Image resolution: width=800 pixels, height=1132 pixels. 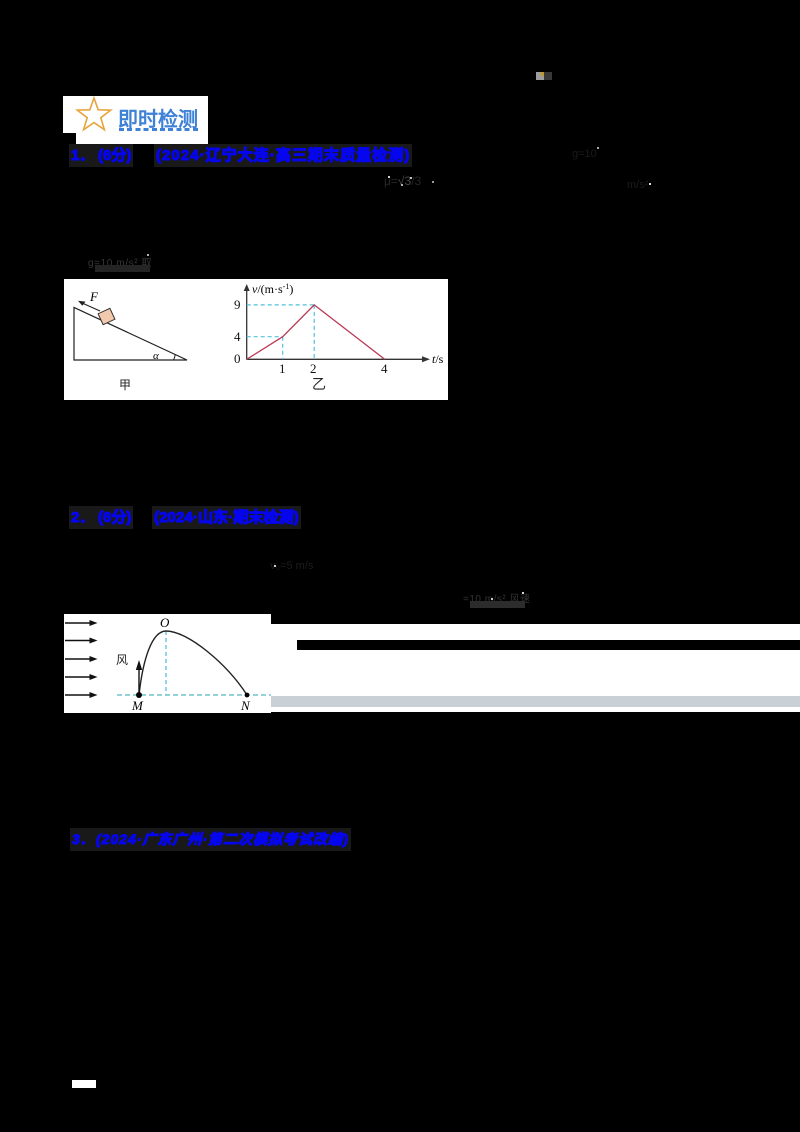 I want to click on svg-text: α, so click(x=156, y=356).